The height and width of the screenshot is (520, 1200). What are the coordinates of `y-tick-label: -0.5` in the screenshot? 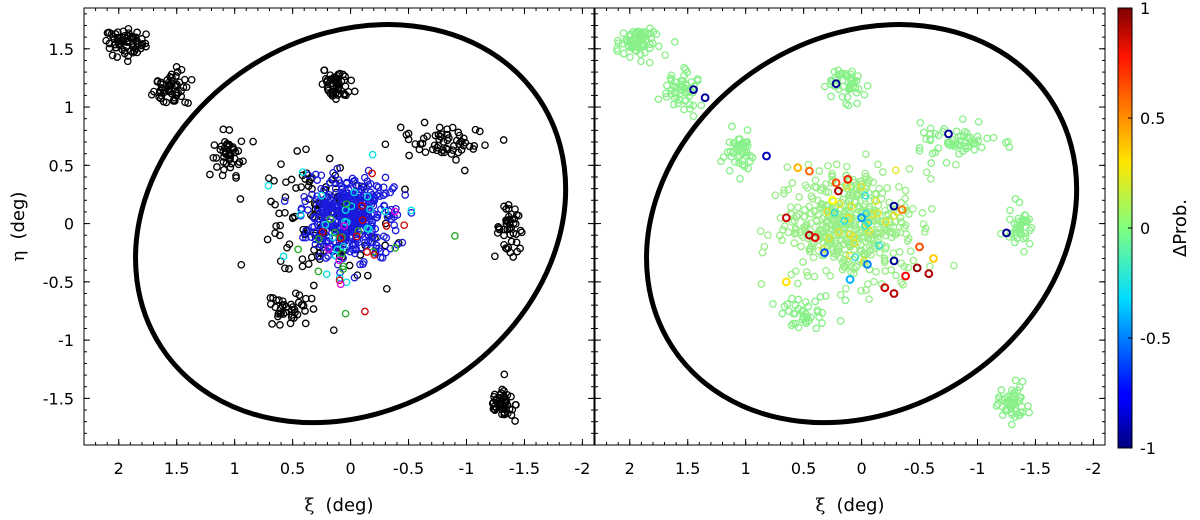 It's located at (58, 282).